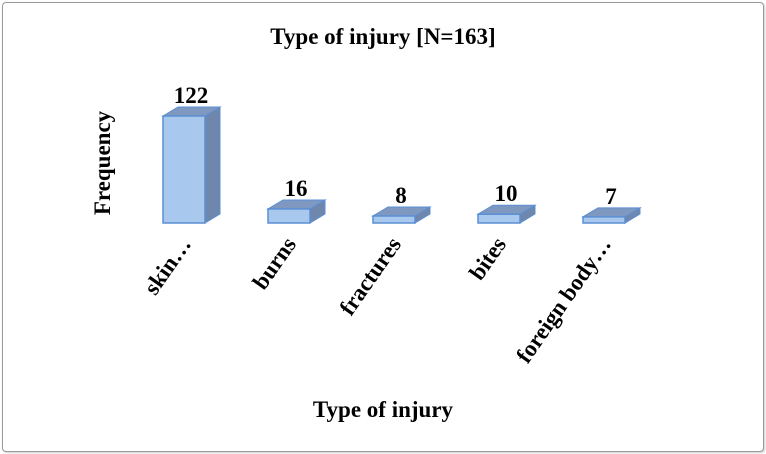 This screenshot has width=766, height=454. I want to click on data-label: 7, so click(611, 196).